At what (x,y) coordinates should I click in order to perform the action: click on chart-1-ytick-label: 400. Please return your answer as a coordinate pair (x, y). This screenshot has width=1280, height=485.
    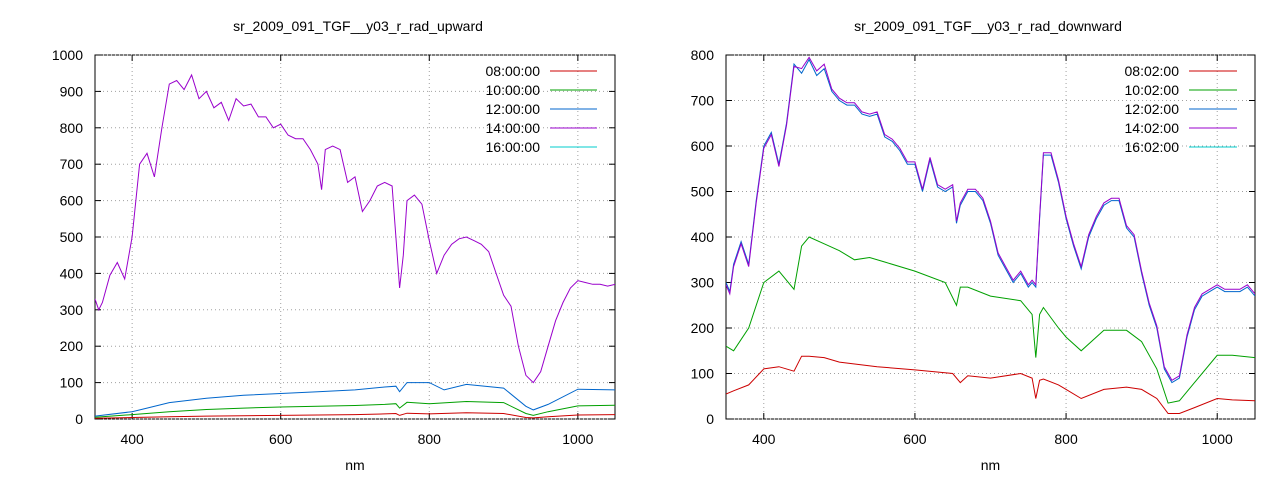
    Looking at the image, I should click on (72, 273).